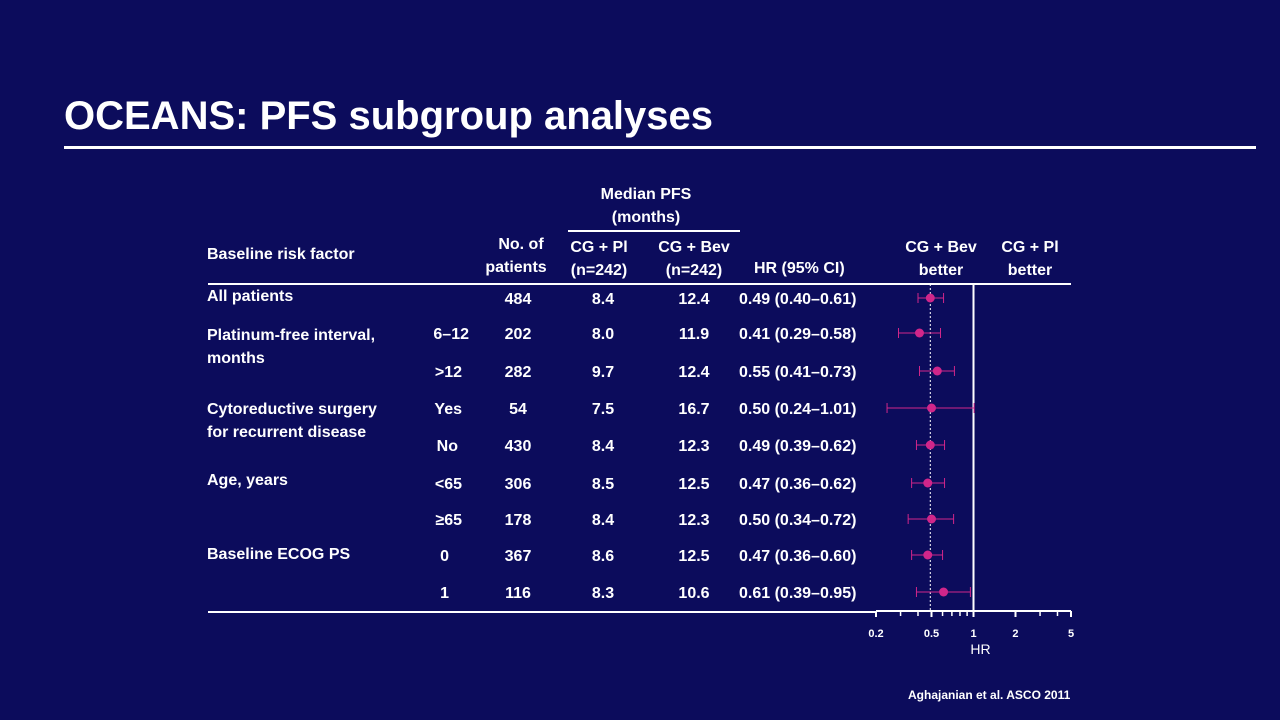 The width and height of the screenshot is (1280, 720). I want to click on row-n: 367, so click(518, 556).